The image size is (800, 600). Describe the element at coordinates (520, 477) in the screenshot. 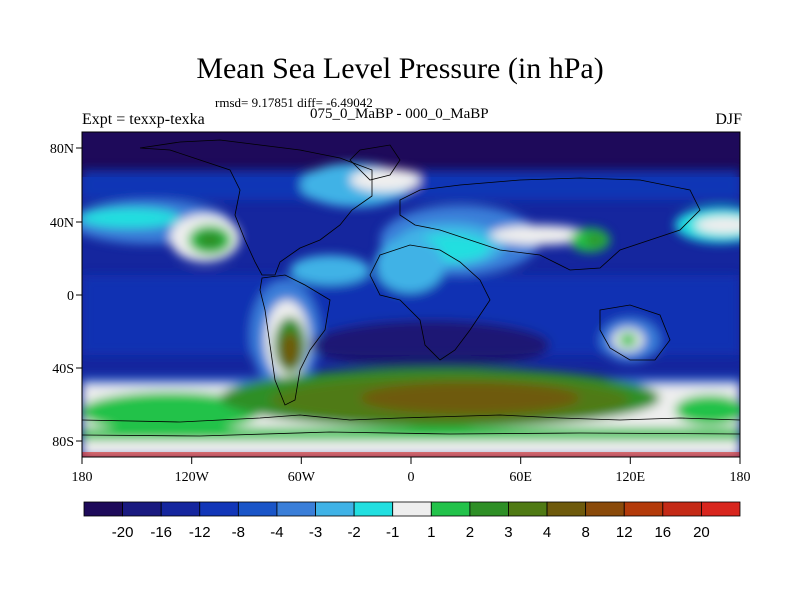

I see `x-tick-label: 60E` at that location.